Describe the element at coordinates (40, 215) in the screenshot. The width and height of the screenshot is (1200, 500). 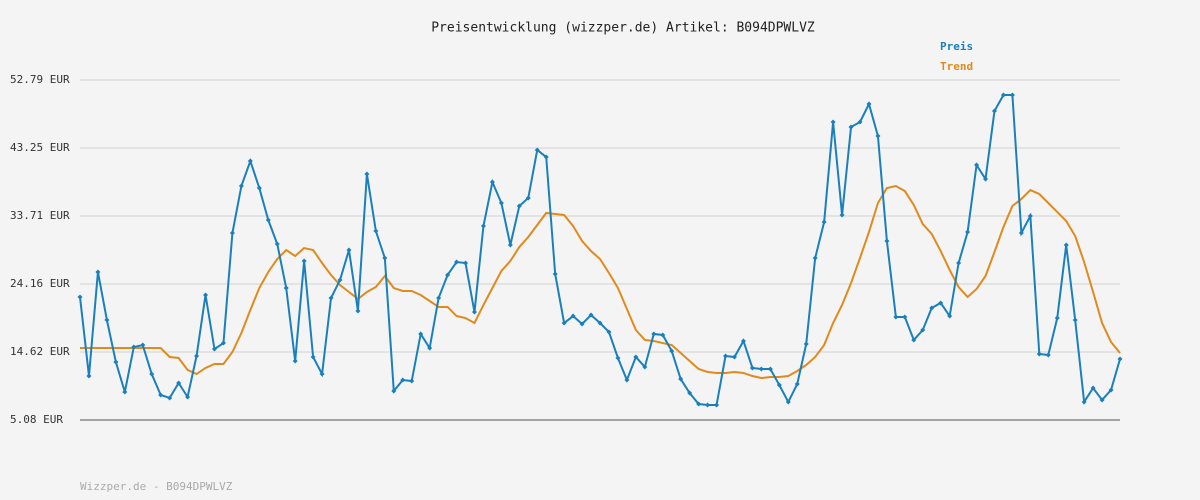
I see `y-tick-label: 33.71 EUR` at that location.